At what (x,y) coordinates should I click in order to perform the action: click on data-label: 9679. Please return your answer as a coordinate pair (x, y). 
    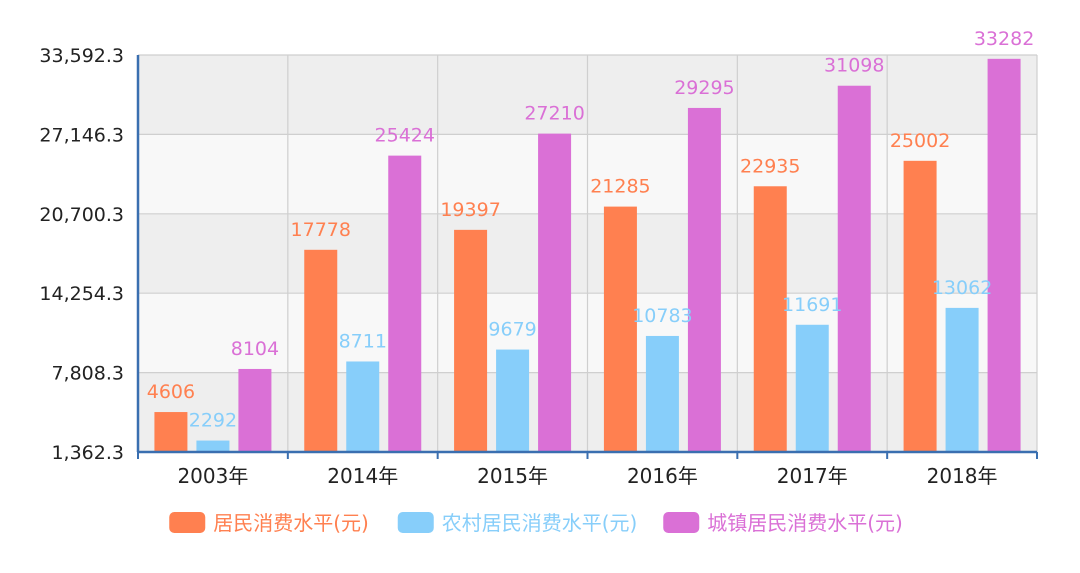
    Looking at the image, I should click on (512, 330).